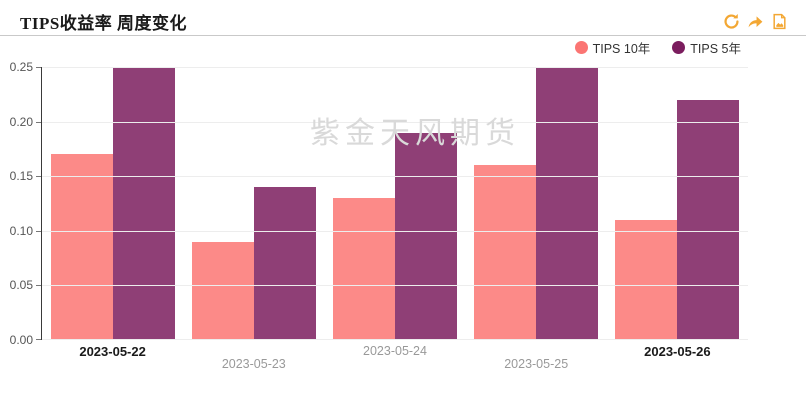  What do you see at coordinates (621, 49) in the screenshot?
I see `legend-label: TIPS 10年` at bounding box center [621, 49].